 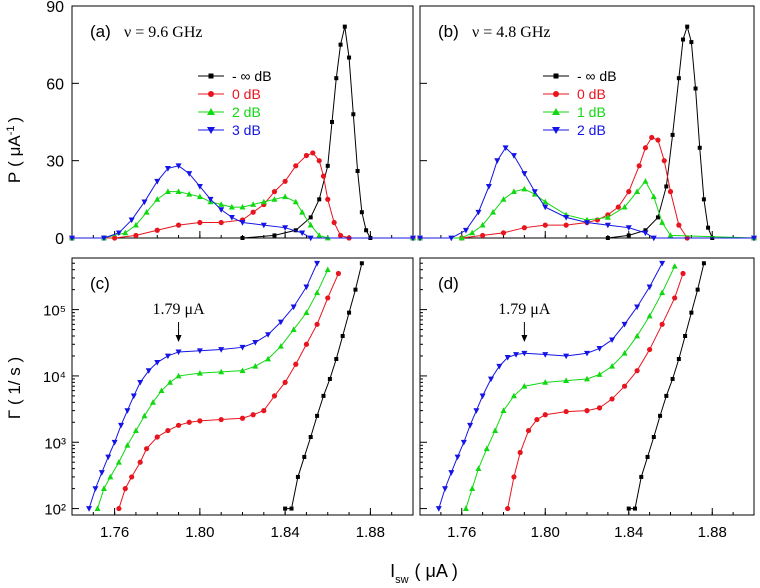 What do you see at coordinates (246, 112) in the screenshot?
I see `legend-label: 2 dB` at bounding box center [246, 112].